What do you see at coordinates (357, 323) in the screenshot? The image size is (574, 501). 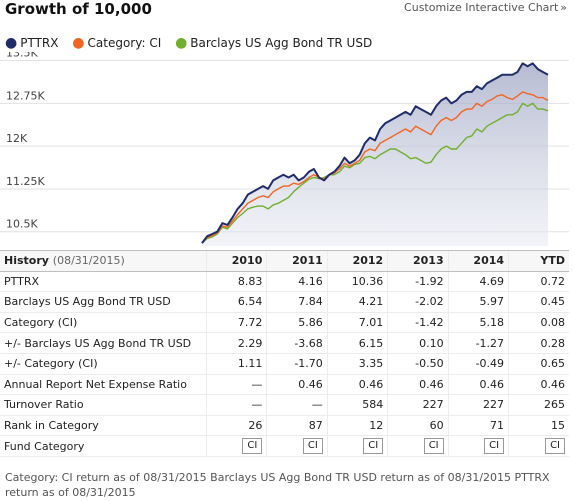 I see `table-cell: 7.01` at bounding box center [357, 323].